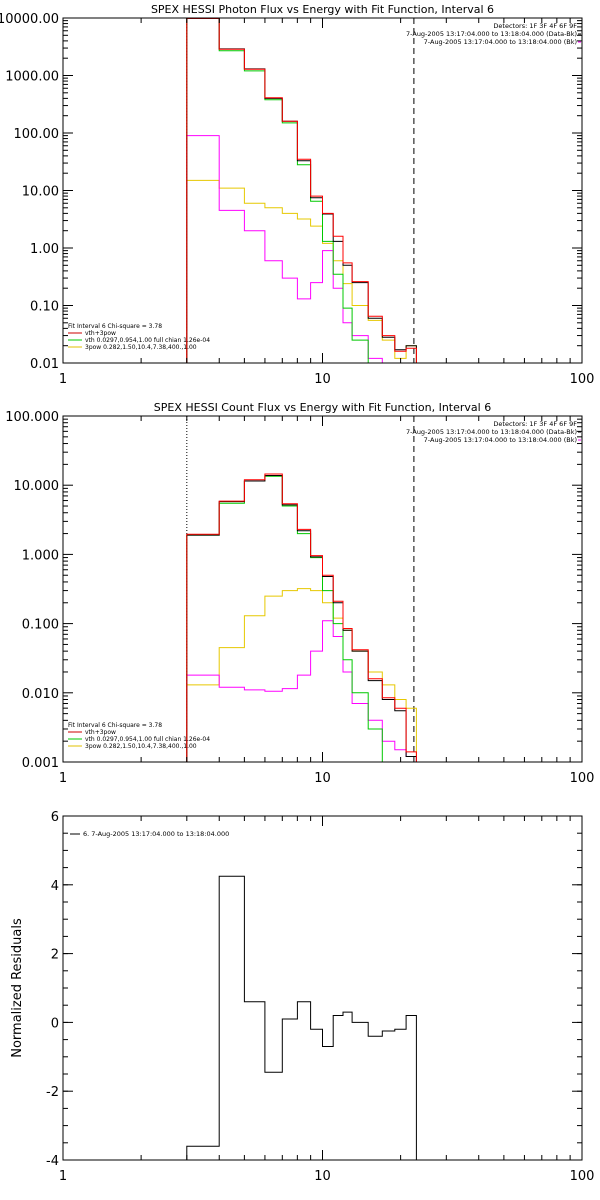 The height and width of the screenshot is (1200, 600). What do you see at coordinates (17, 988) in the screenshot?
I see `y-axis-label: Normalized Residuals` at bounding box center [17, 988].